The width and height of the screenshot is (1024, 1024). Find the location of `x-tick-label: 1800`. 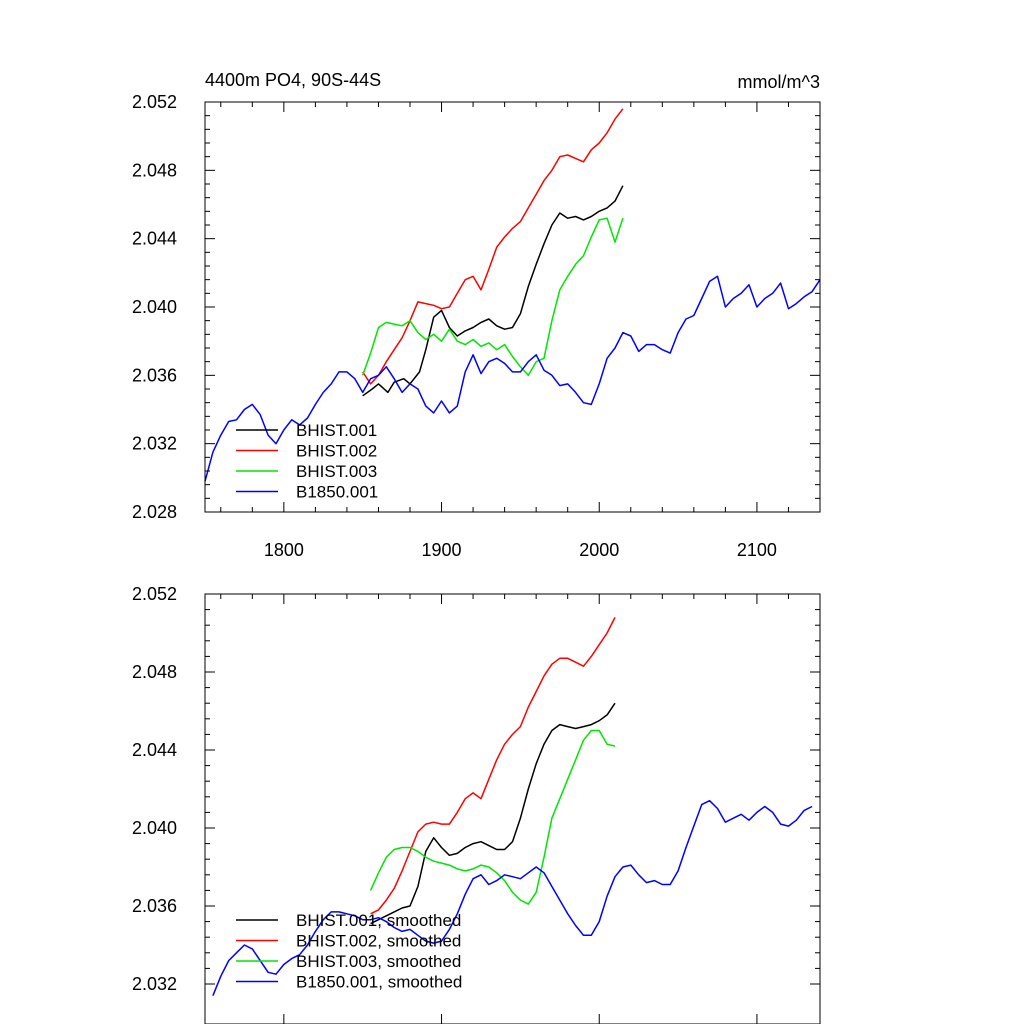

x-tick-label: 1800 is located at coordinates (284, 550).